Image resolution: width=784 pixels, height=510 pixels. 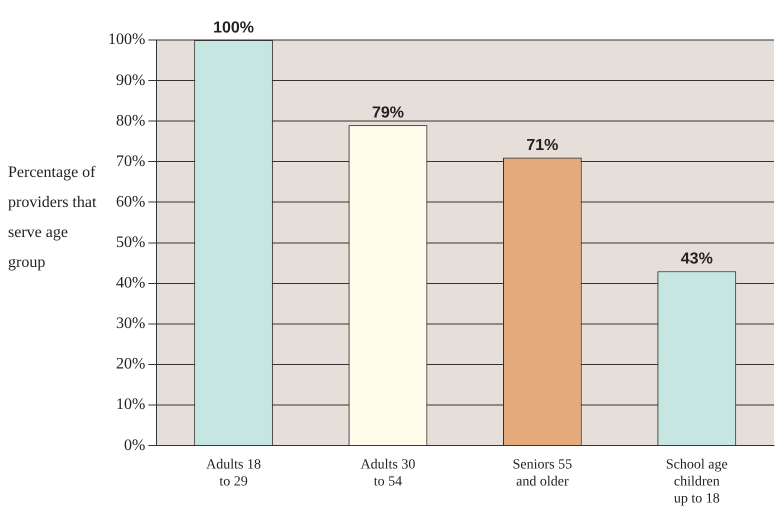 What do you see at coordinates (233, 27) in the screenshot?
I see `data-label: 100%` at bounding box center [233, 27].